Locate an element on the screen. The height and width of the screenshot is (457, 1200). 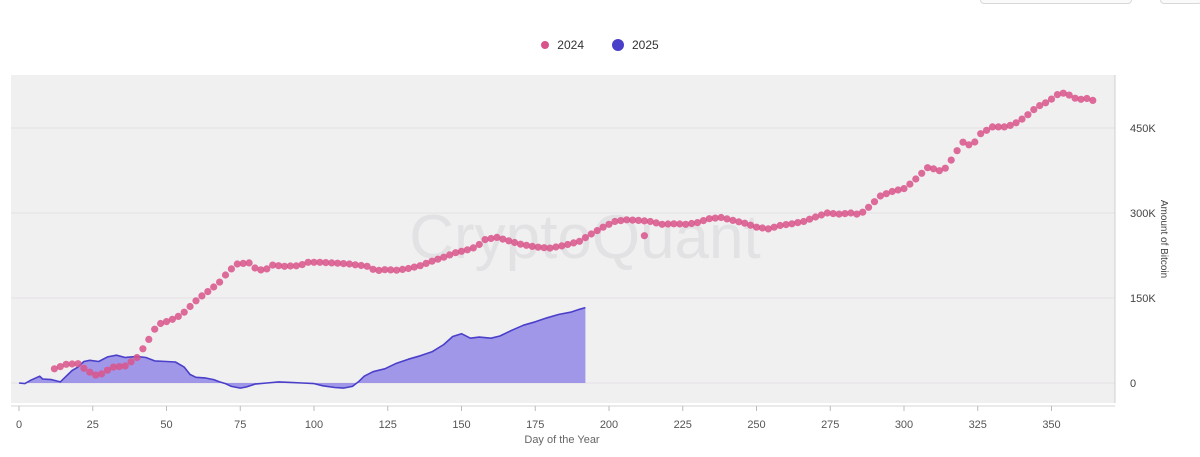
area-2025 is located at coordinates (302, 348).